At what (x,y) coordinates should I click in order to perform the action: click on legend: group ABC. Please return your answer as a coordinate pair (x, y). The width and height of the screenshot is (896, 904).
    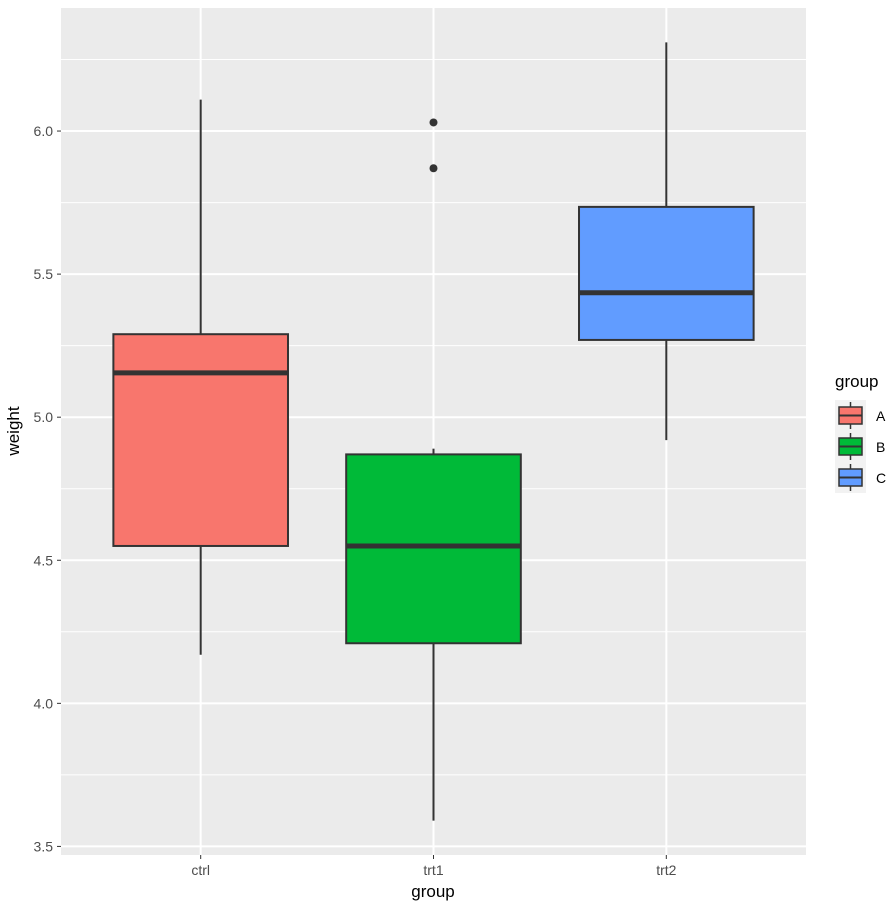
    Looking at the image, I should click on (860, 432).